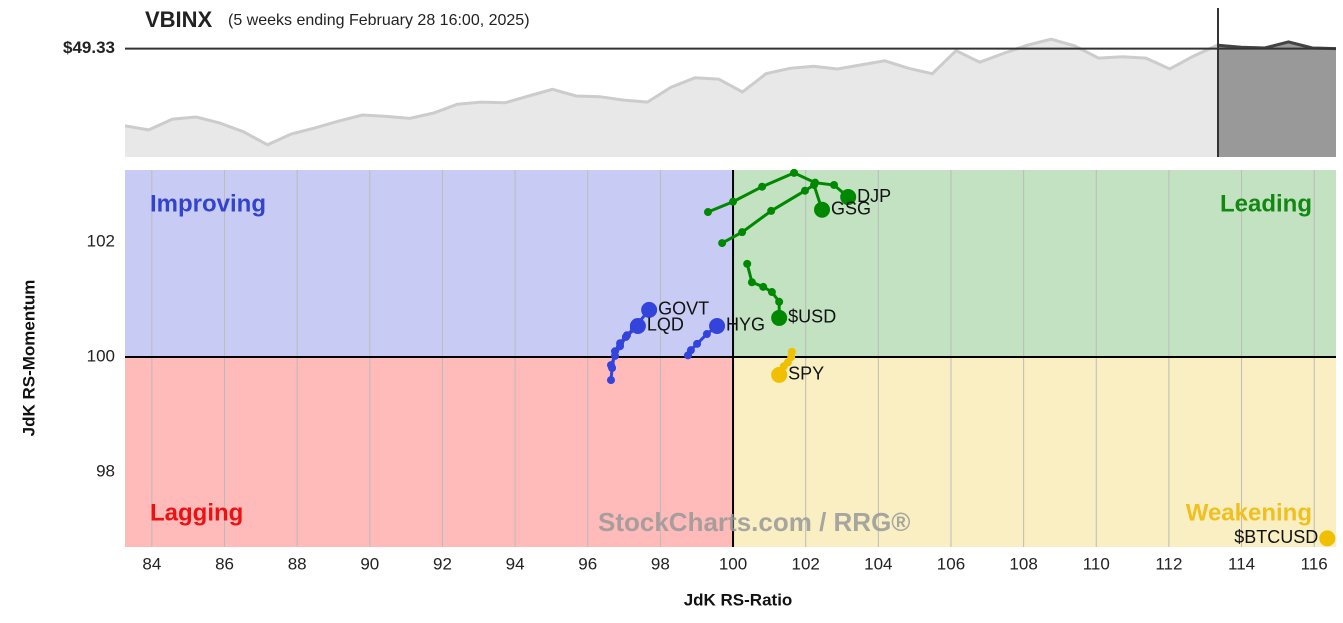 Image resolution: width=1343 pixels, height=623 pixels. I want to click on quadrant-label: Improving, so click(208, 203).